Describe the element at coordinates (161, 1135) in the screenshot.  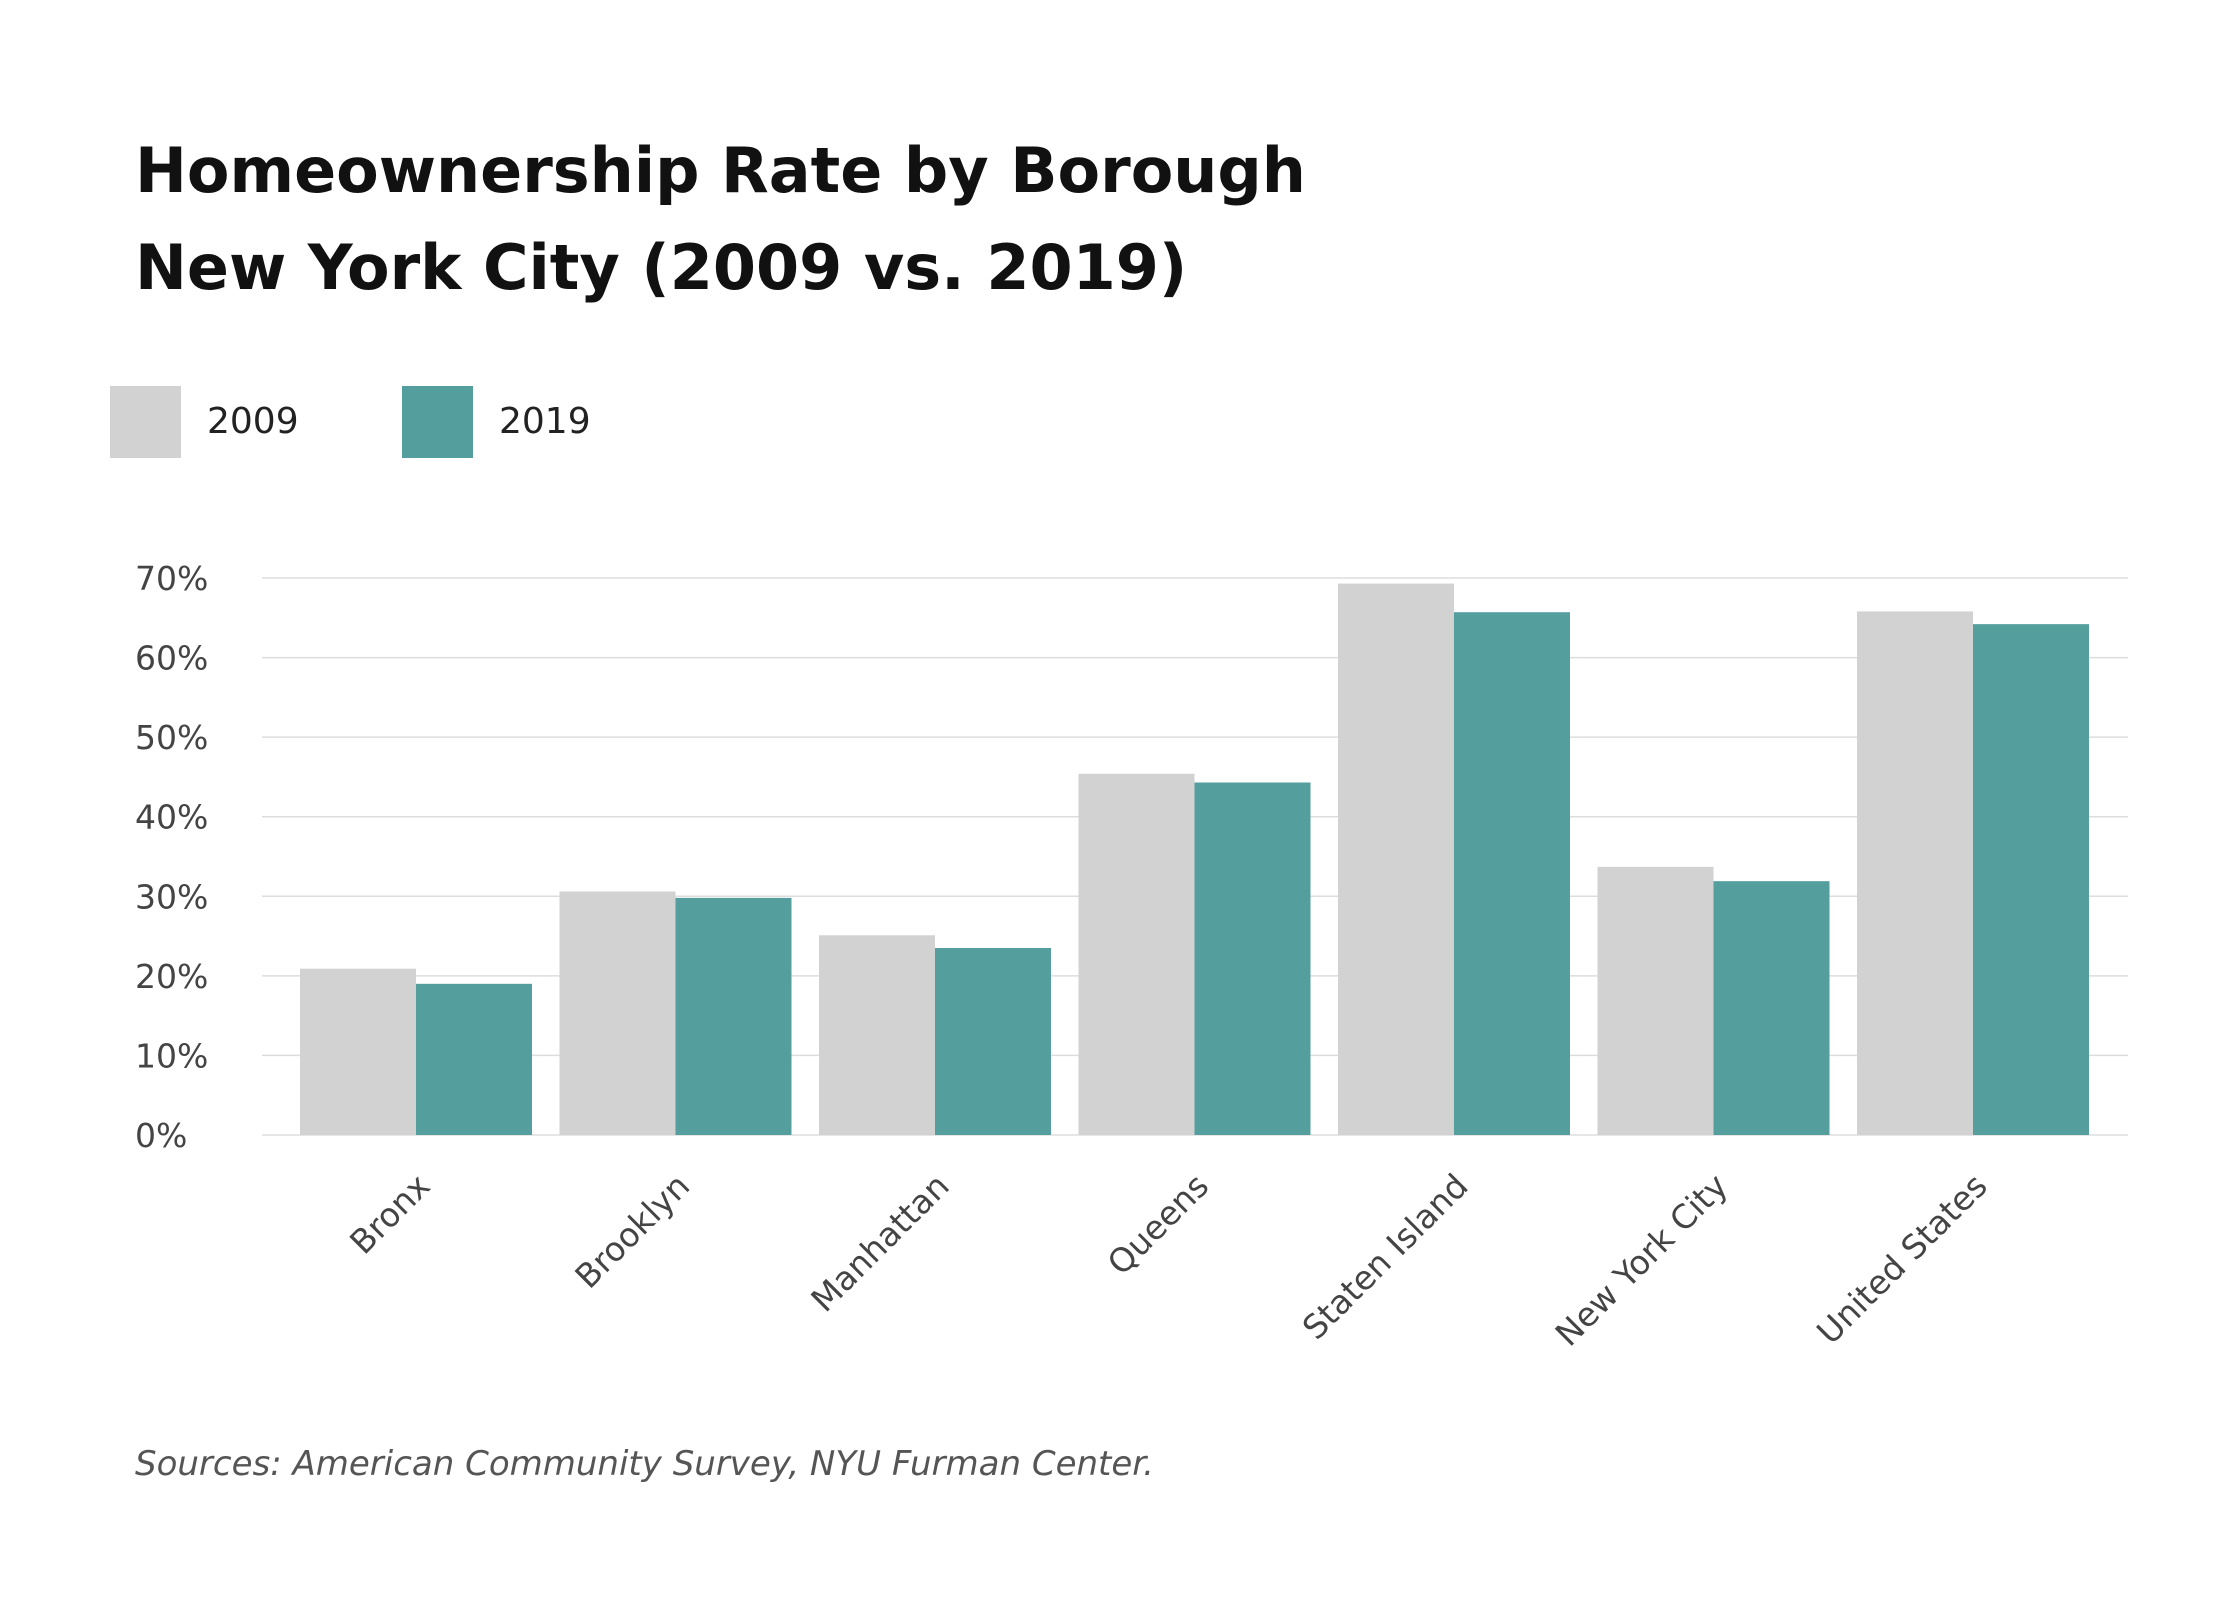
I see `y-tick-label: 0%` at that location.